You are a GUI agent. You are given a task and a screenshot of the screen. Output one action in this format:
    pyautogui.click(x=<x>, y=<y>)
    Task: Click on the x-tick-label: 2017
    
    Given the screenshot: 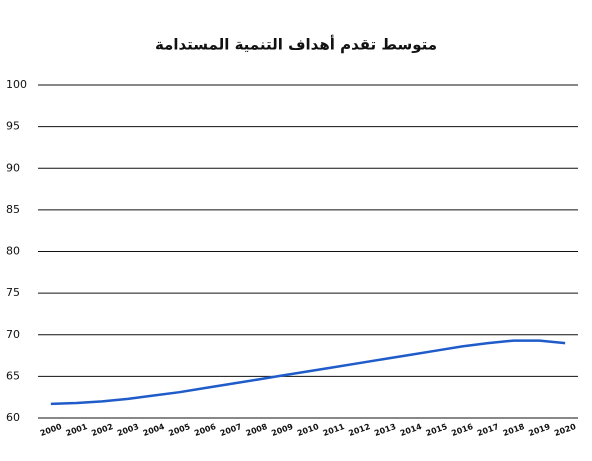 What is the action you would take?
    pyautogui.click(x=488, y=430)
    